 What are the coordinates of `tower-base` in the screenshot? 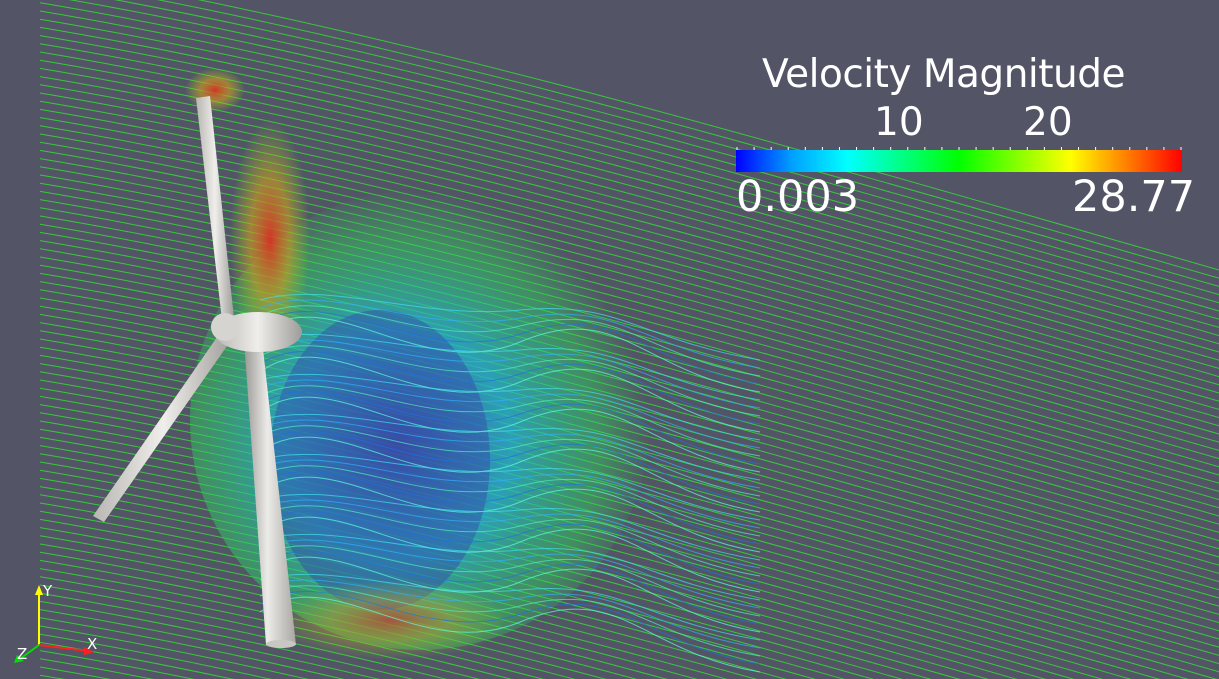 It's located at (281, 644).